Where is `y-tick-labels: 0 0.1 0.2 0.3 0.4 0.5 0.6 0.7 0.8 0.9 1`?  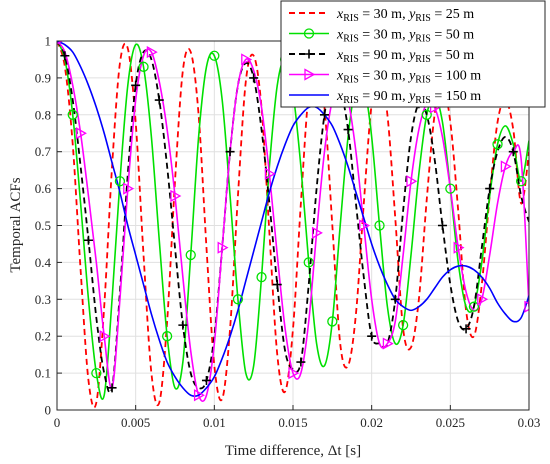
y-tick-labels: 0 0.1 0.2 0.3 0.4 0.5 0.6 0.7 0.8 0.9 1 is located at coordinates (43, 226).